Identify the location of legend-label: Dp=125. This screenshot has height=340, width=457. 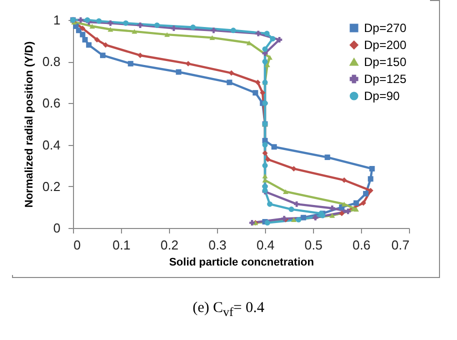
(385, 79).